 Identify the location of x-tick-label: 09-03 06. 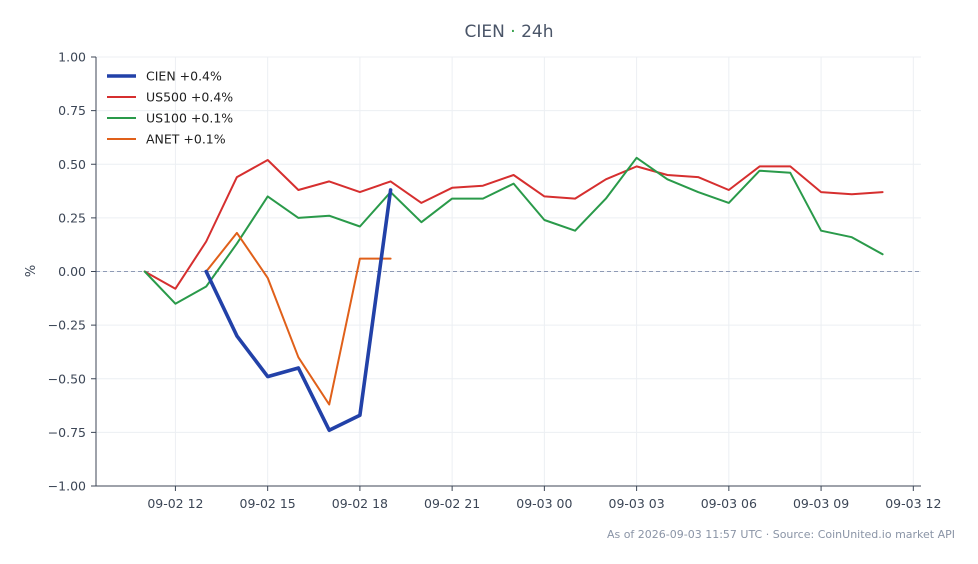
(729, 503).